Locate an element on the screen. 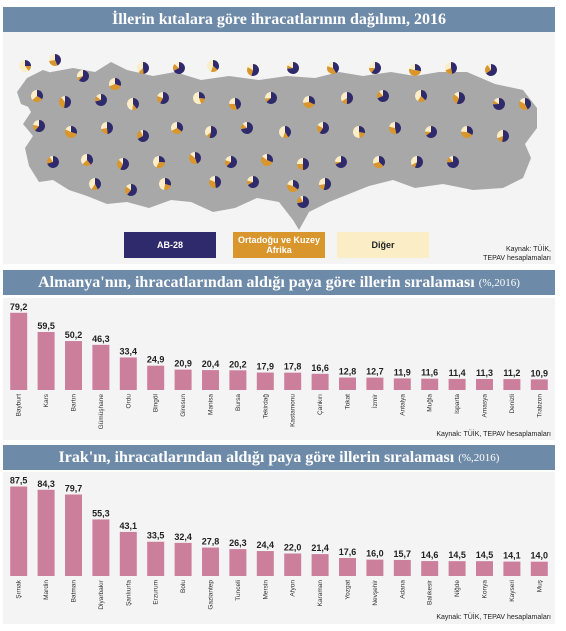 The height and width of the screenshot is (631, 566). legend-ab28: AB-28 is located at coordinates (170, 245).